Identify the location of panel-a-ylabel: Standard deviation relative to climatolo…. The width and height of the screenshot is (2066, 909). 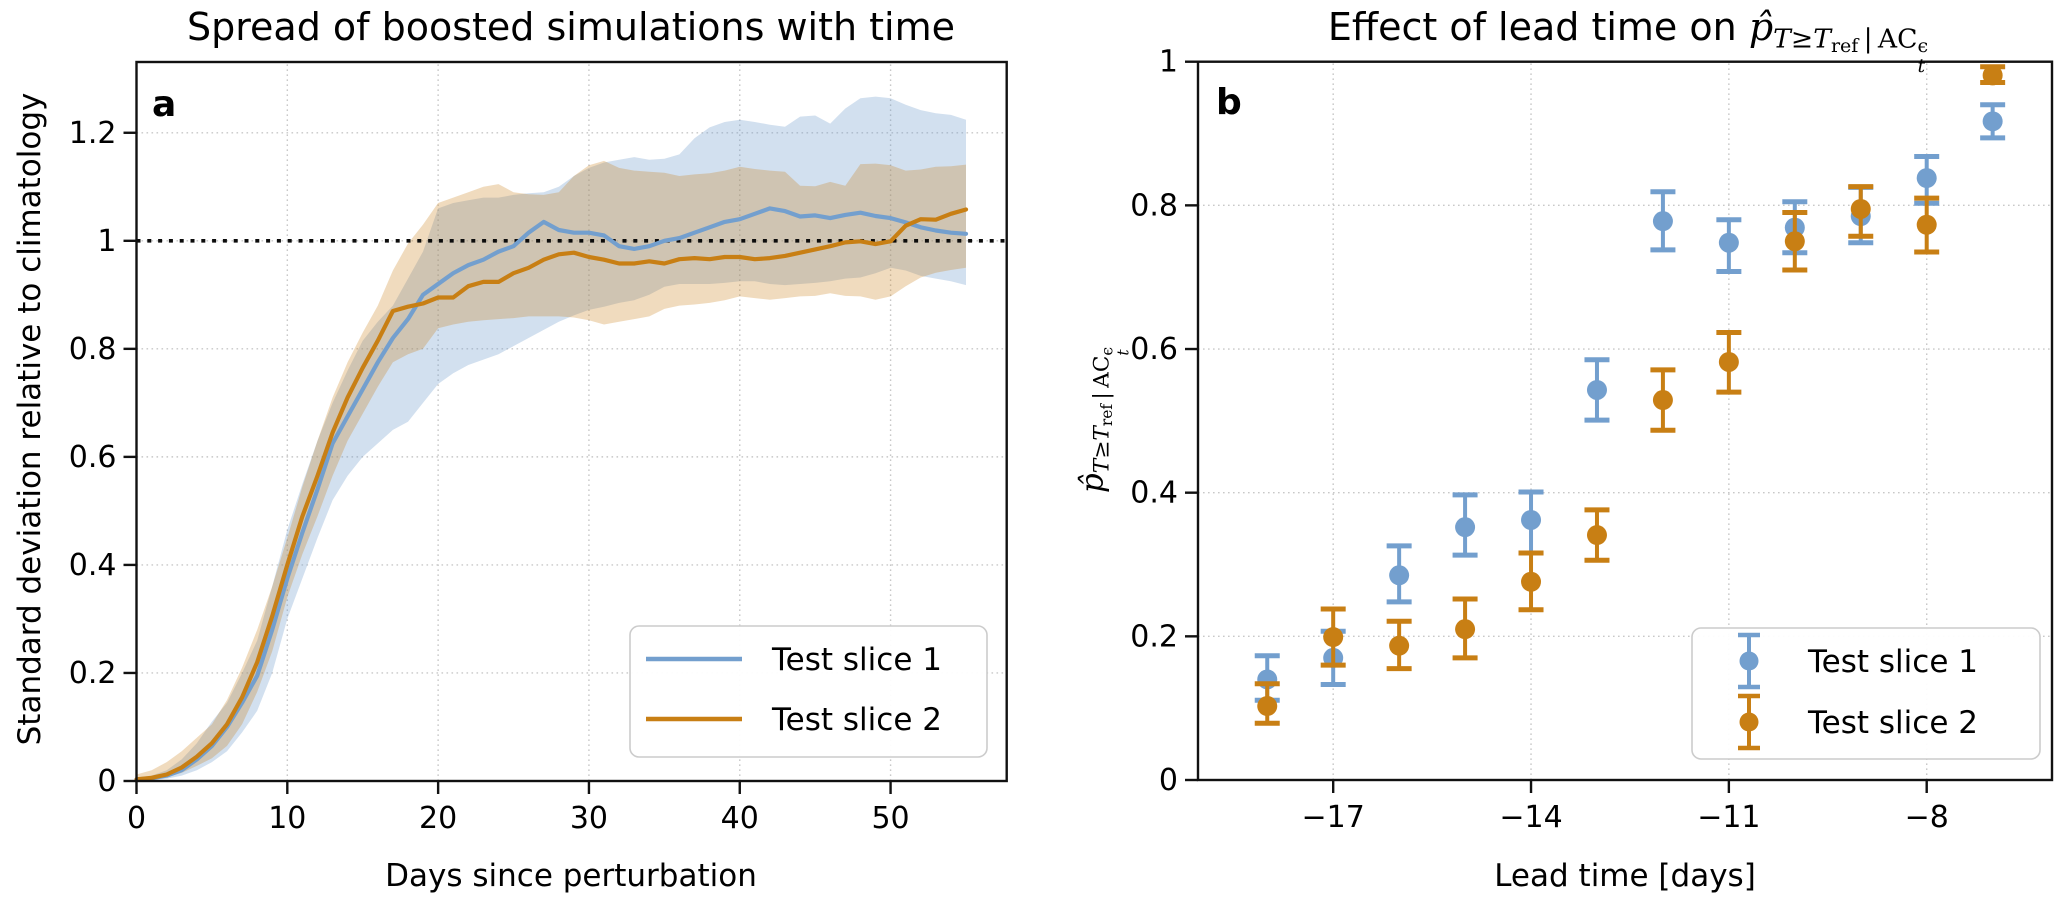
(30, 419).